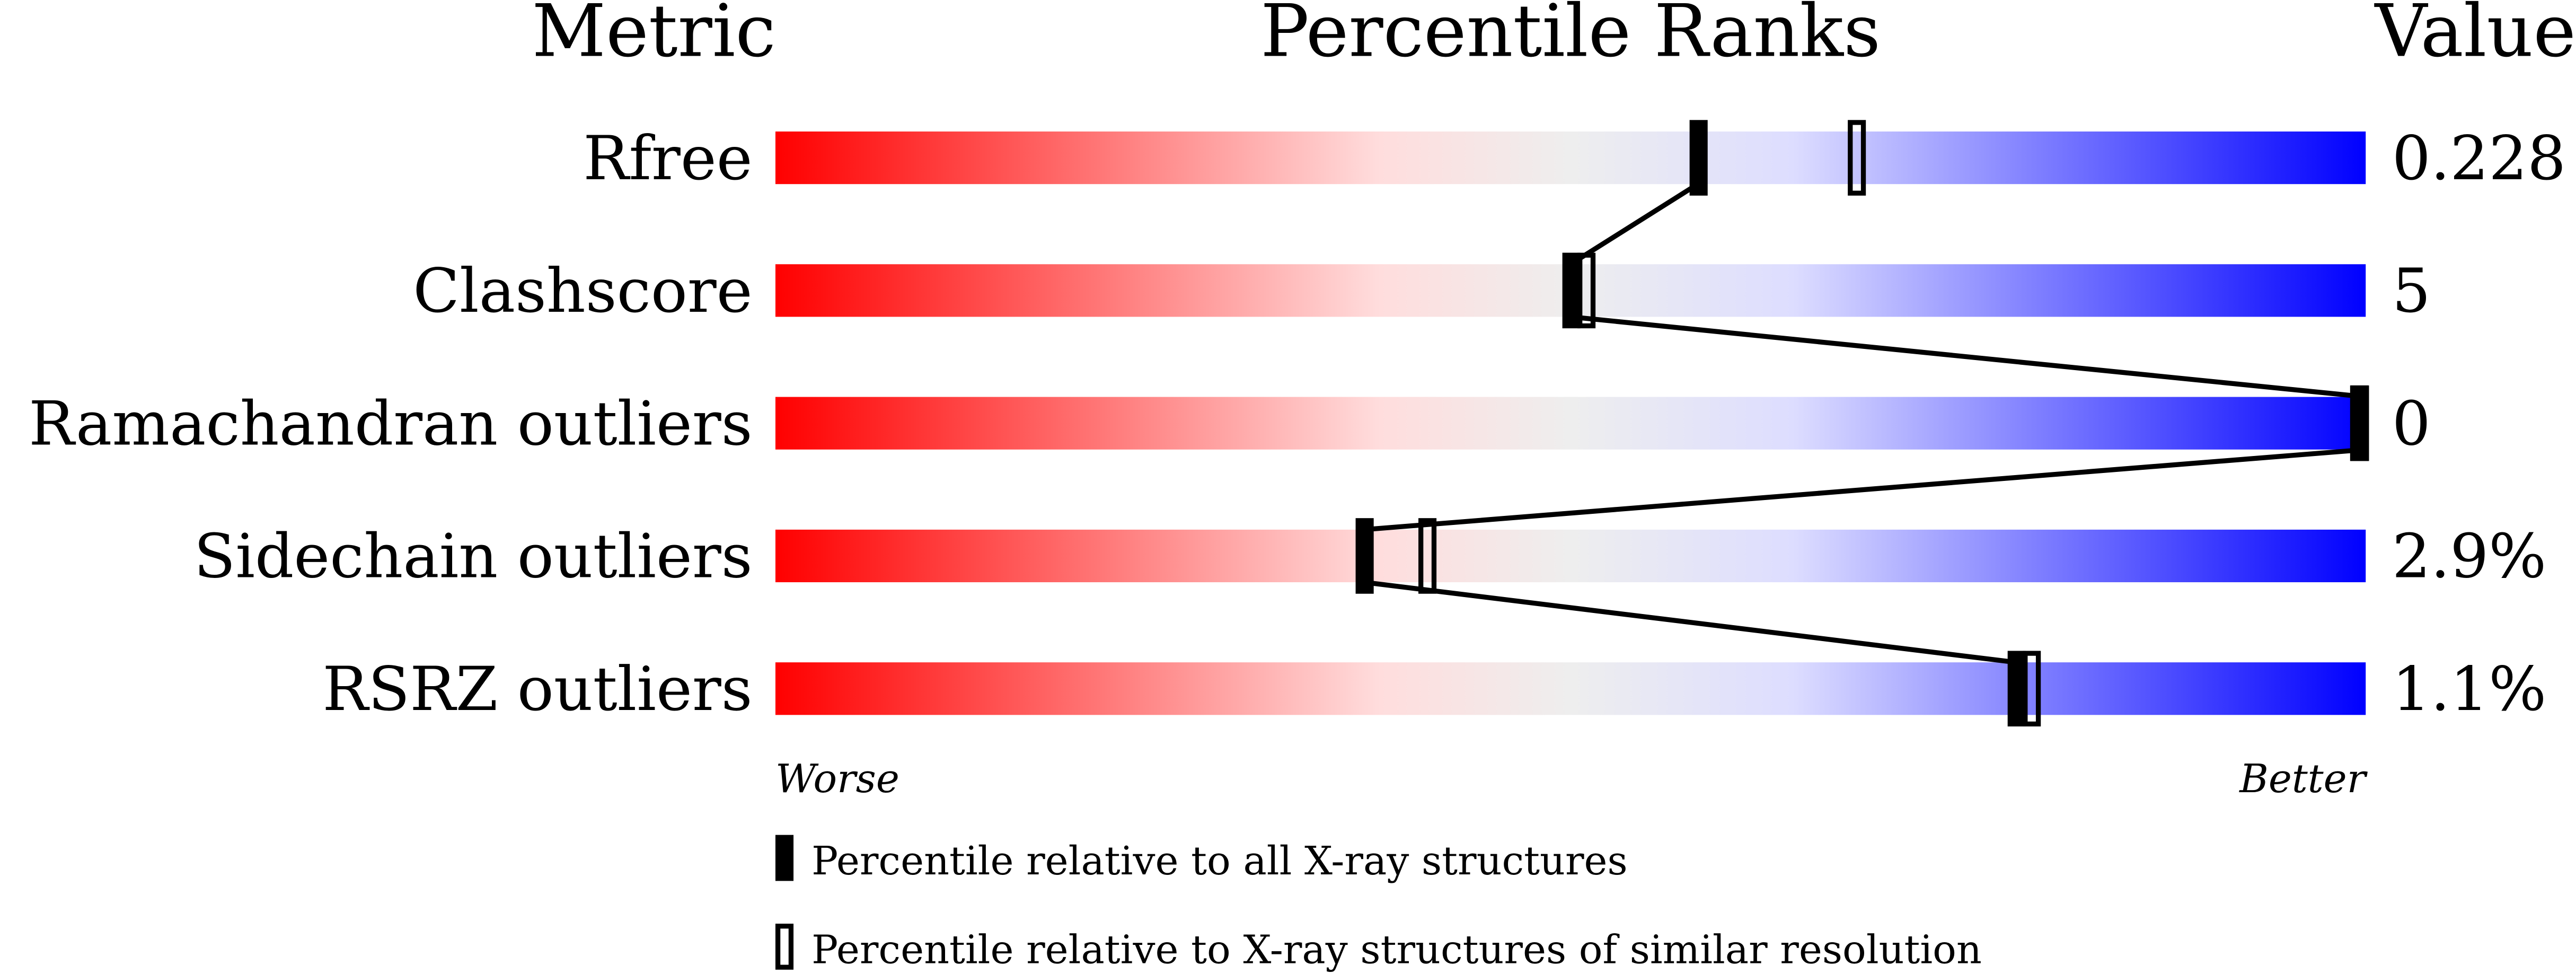 This screenshot has height=973, width=2576. What do you see at coordinates (537, 689) in the screenshot?
I see `metric-label: RSRZ outliers` at bounding box center [537, 689].